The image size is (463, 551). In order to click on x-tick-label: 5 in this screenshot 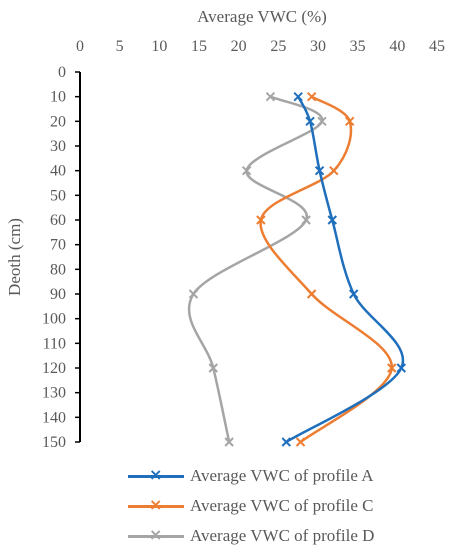, I will do `click(120, 46)`.